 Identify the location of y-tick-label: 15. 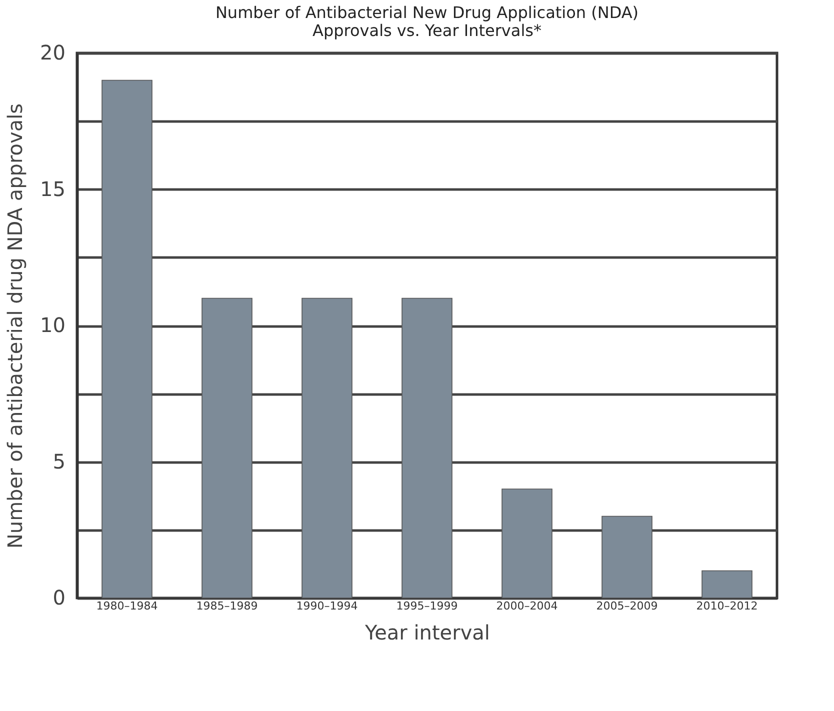
(53, 188).